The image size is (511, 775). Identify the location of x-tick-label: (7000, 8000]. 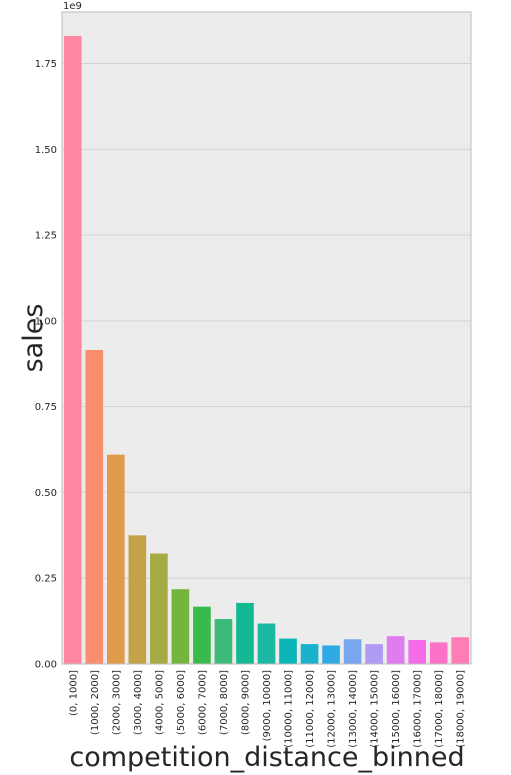
(224, 702).